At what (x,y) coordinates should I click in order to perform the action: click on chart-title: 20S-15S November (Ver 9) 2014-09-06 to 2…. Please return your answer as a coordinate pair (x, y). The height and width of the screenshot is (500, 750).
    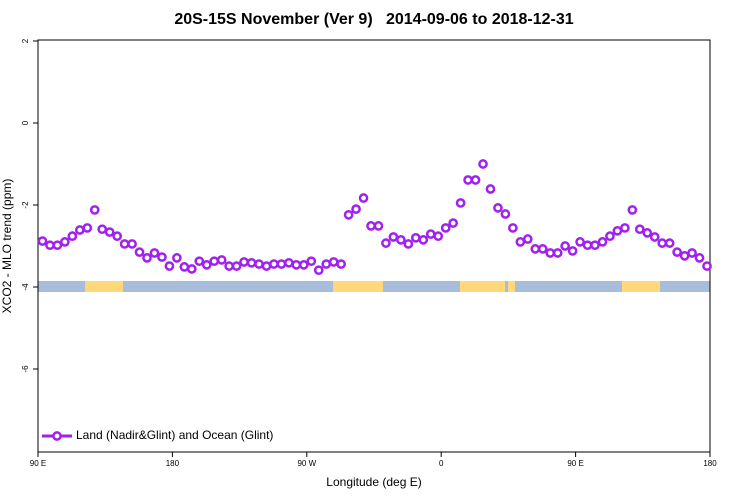
    Looking at the image, I should click on (373, 19).